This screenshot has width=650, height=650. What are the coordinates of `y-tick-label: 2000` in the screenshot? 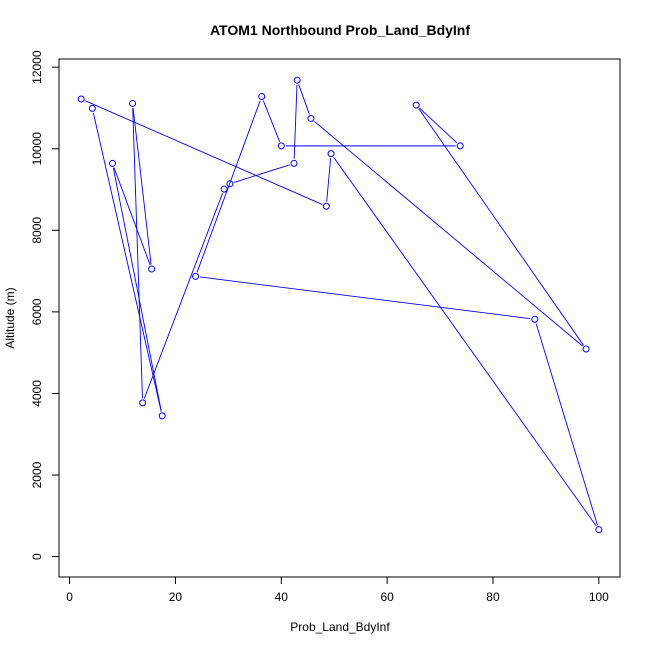 It's located at (37, 474).